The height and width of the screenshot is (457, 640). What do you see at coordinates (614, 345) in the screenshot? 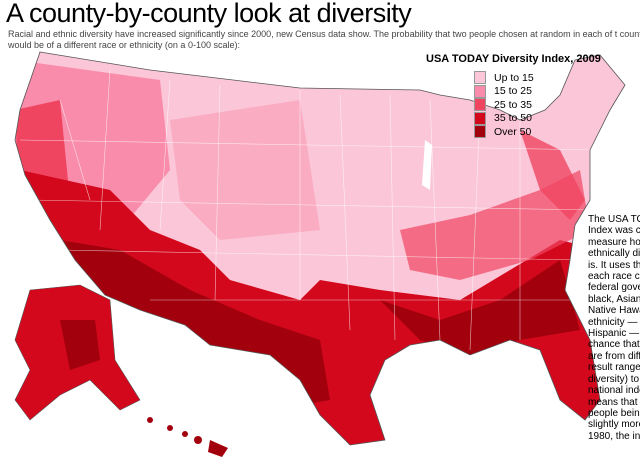
I see `note-line: chance that` at bounding box center [614, 345].